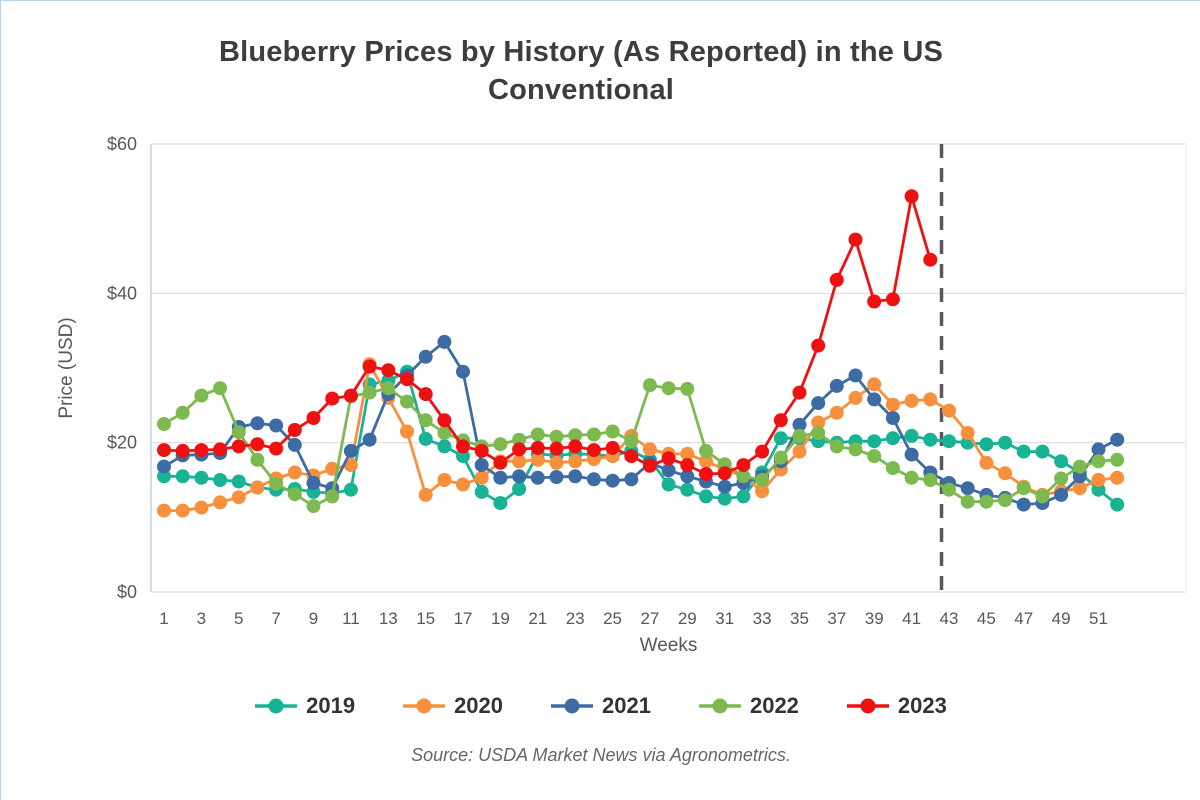  Describe the element at coordinates (855, 397) in the screenshot. I see `point-2020-w38` at that location.